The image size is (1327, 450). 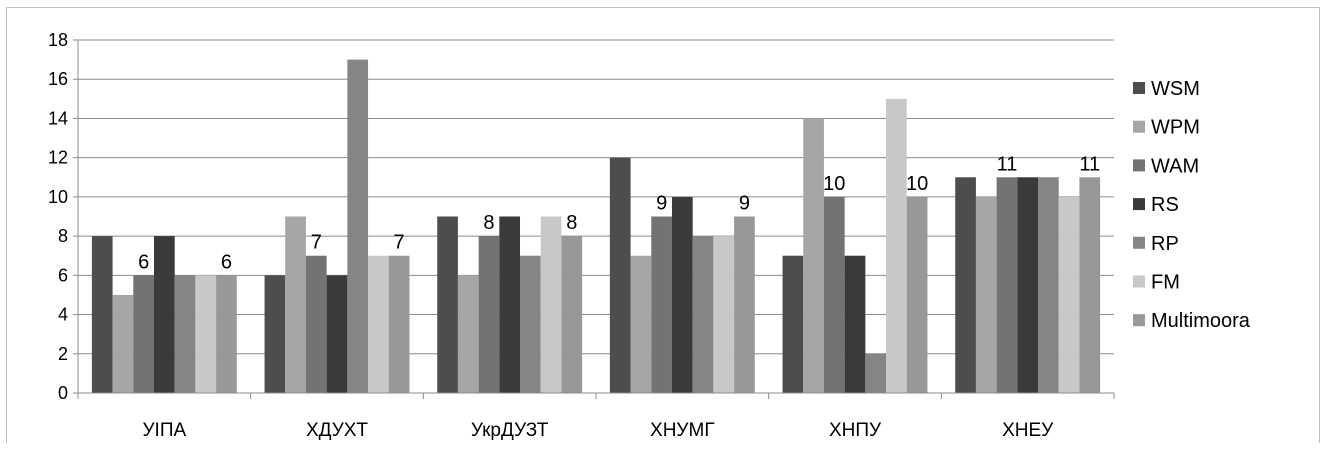 What do you see at coordinates (1165, 244) in the screenshot?
I see `legend-label: RP` at bounding box center [1165, 244].